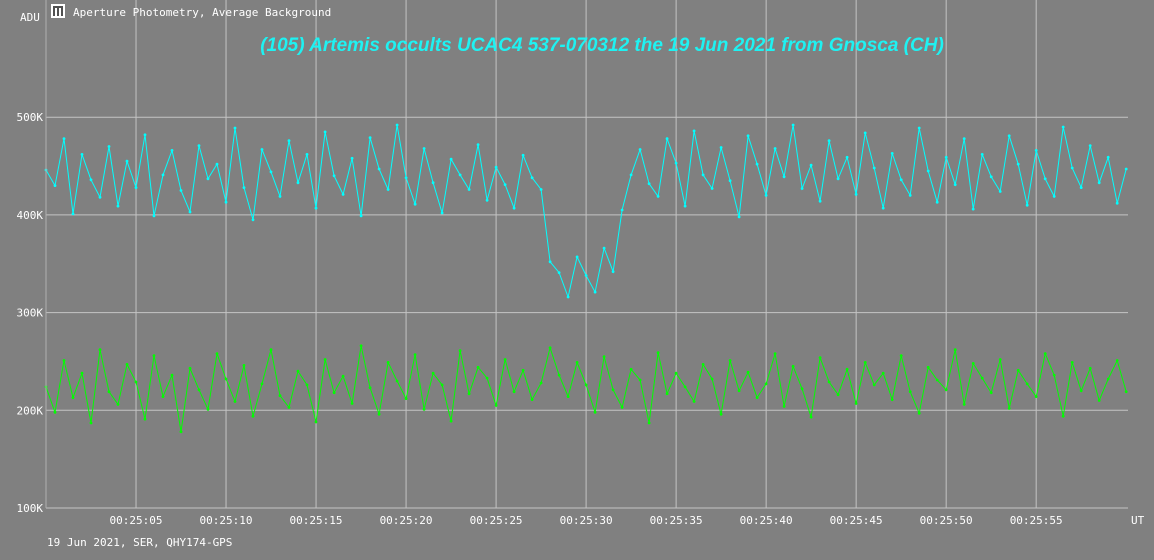 The height and width of the screenshot is (560, 1154). What do you see at coordinates (202, 12) in the screenshot?
I see `window-title: Aperture Photometry, Average Background` at bounding box center [202, 12].